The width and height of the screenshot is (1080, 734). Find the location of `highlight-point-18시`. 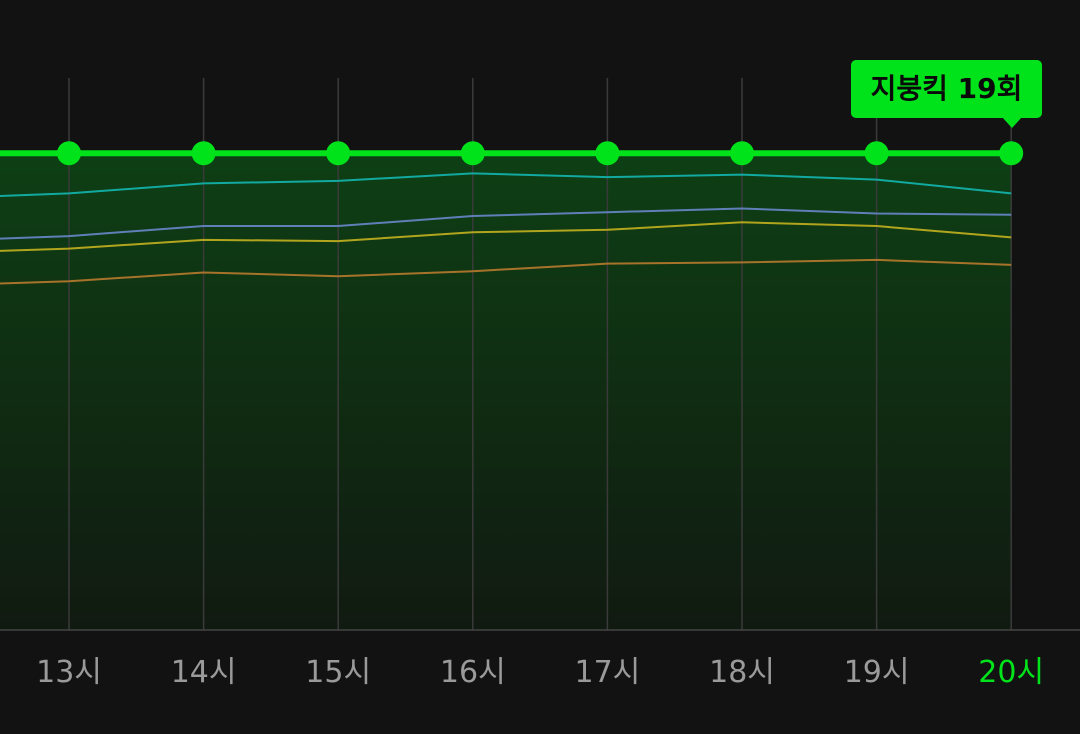

highlight-point-18시 is located at coordinates (742, 153).